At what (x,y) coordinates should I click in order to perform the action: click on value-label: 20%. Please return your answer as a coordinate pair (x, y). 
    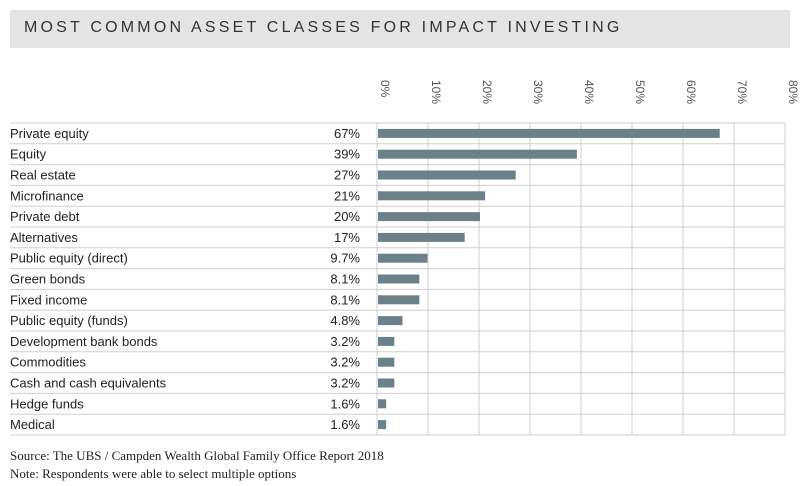
    Looking at the image, I should click on (347, 216).